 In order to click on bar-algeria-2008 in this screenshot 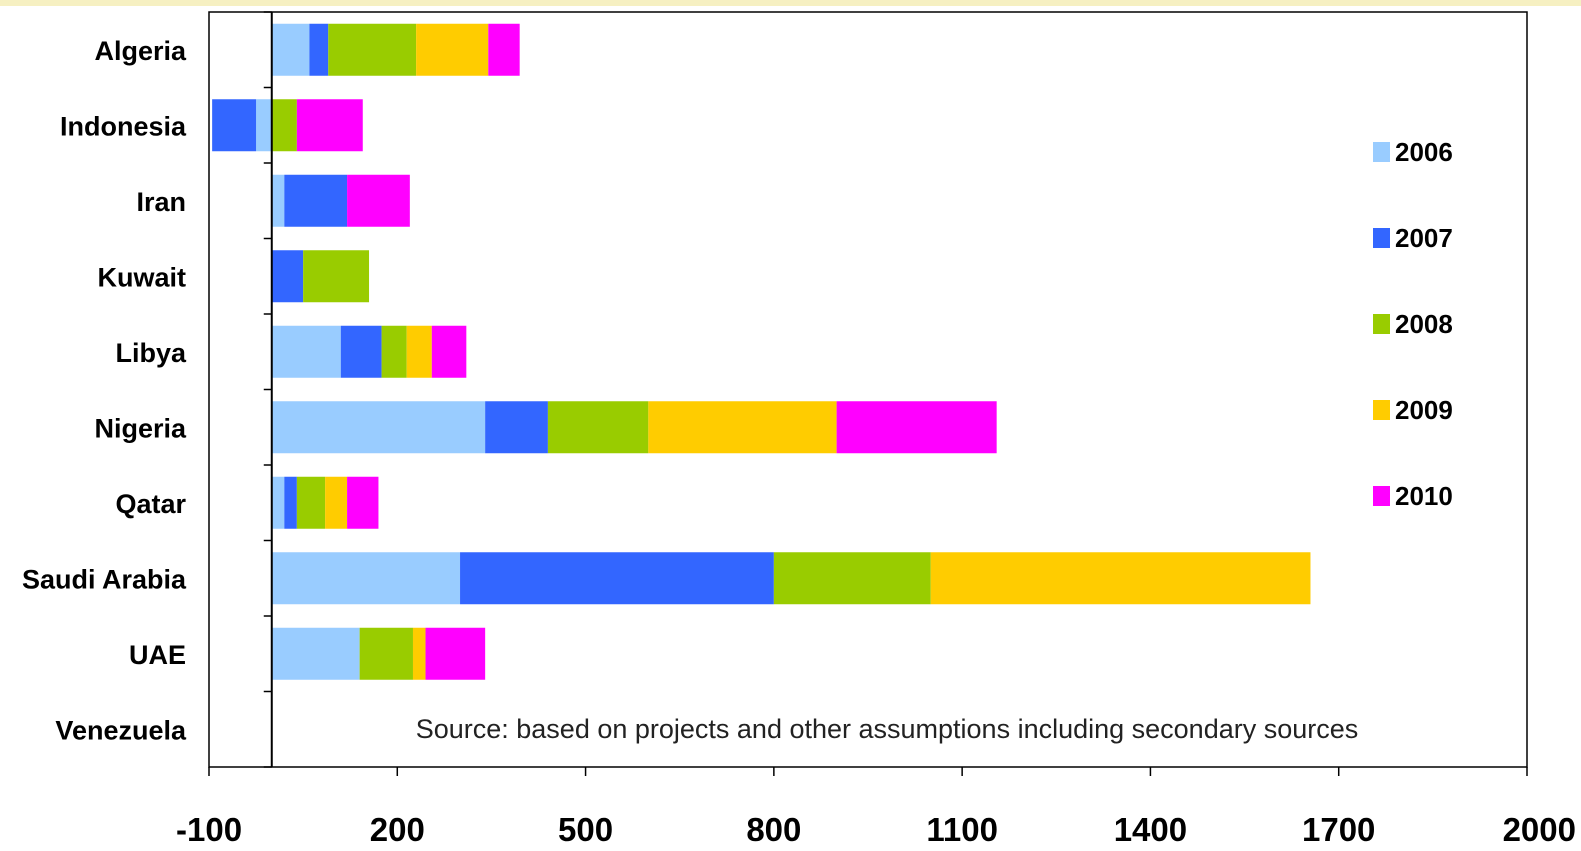, I will do `click(372, 49)`.